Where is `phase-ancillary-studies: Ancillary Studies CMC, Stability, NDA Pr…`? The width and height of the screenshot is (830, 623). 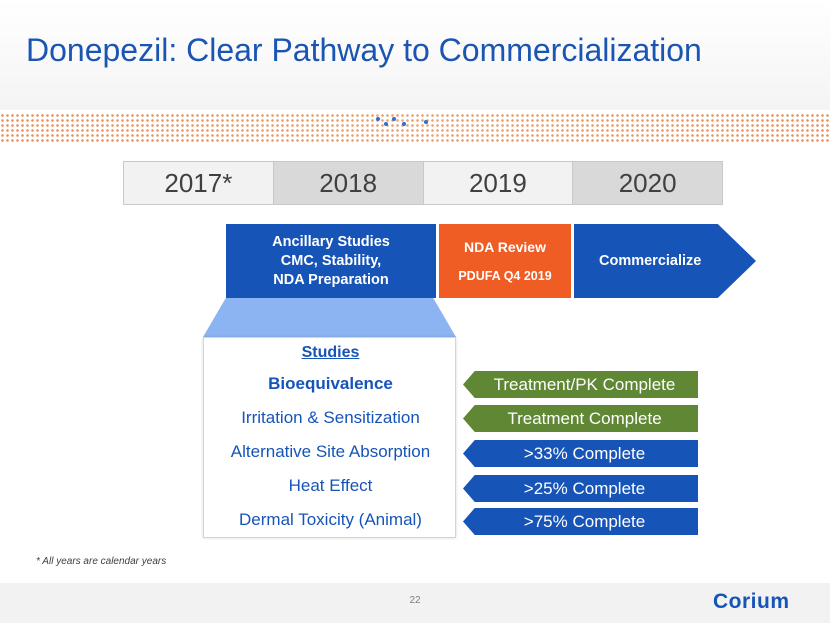 phase-ancillary-studies: Ancillary Studies CMC, Stability, NDA Pr… is located at coordinates (331, 261).